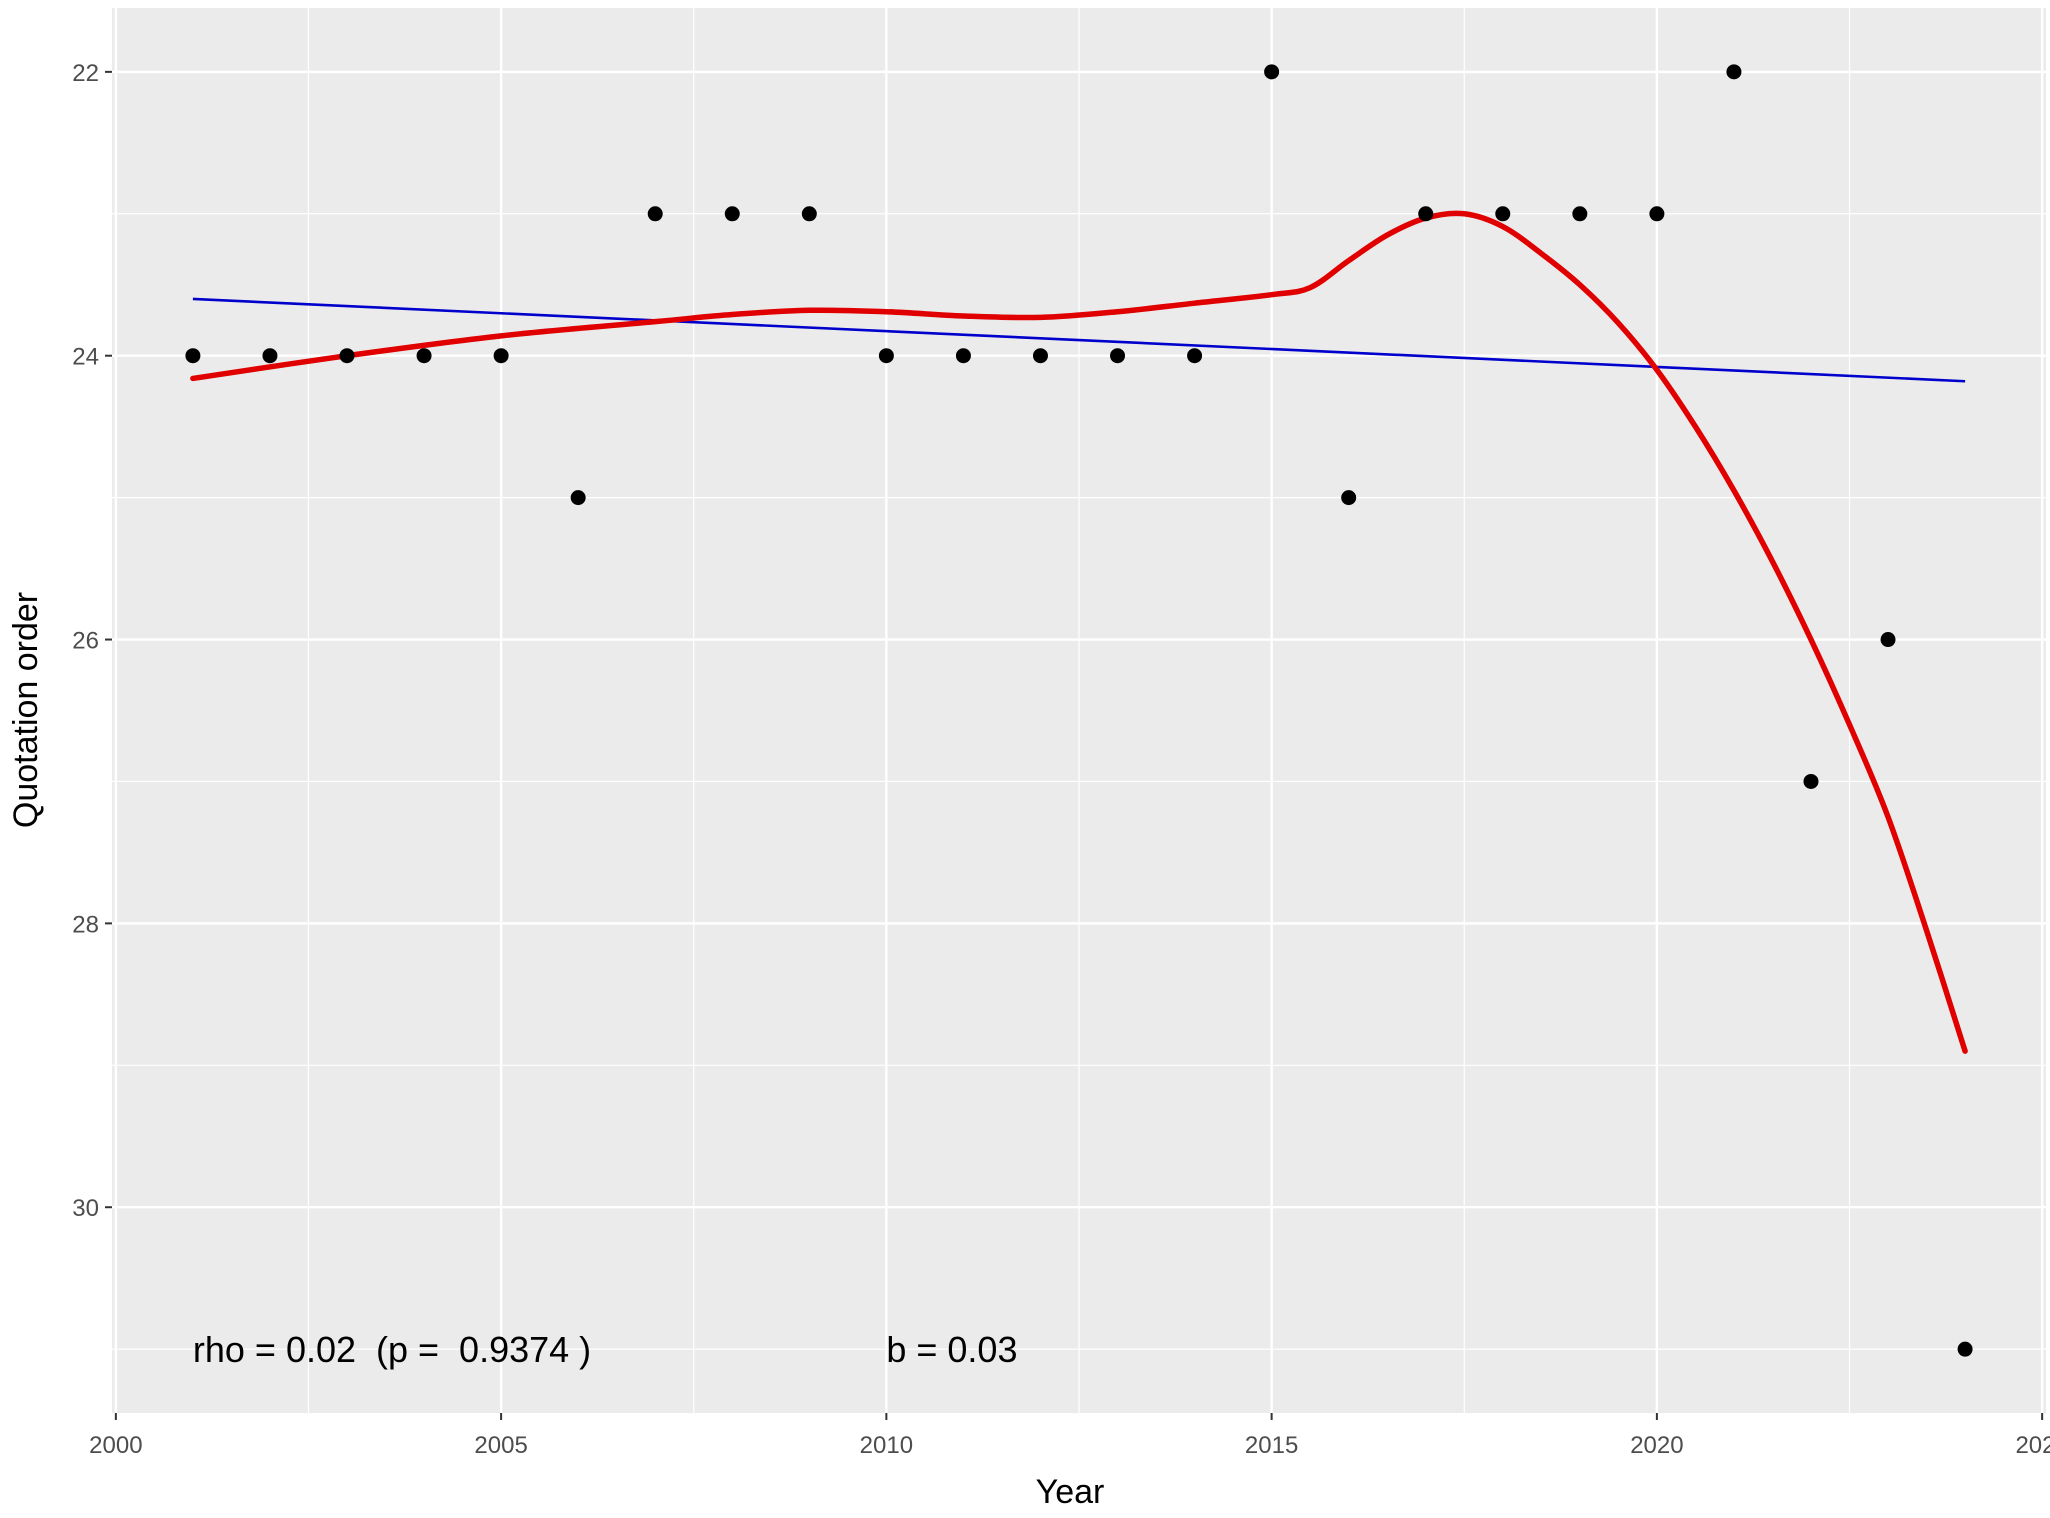  What do you see at coordinates (115, 1445) in the screenshot?
I see `x-tick-label: 2000` at bounding box center [115, 1445].